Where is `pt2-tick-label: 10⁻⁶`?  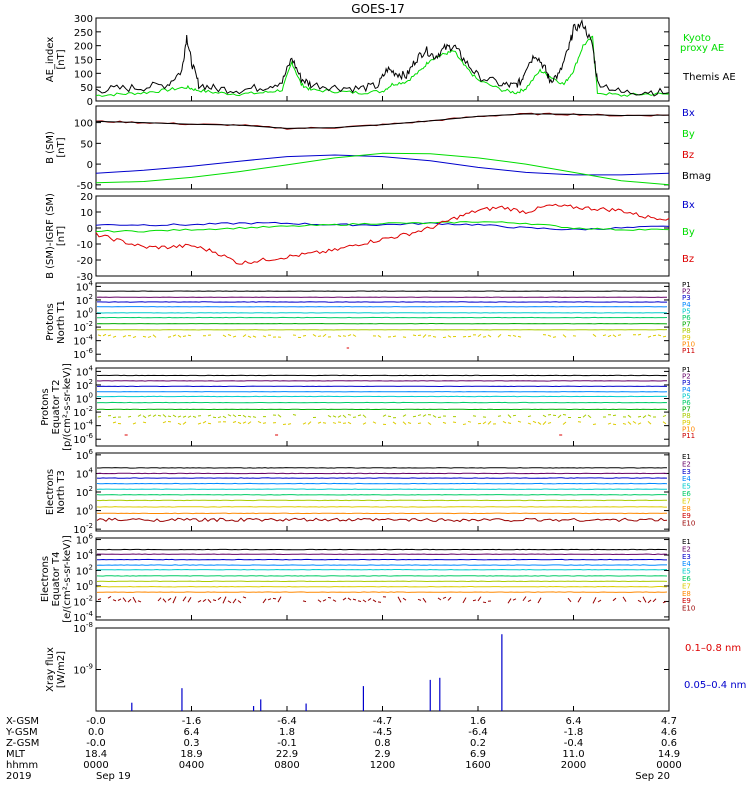
pt2-tick-label: 10⁻⁶ is located at coordinates (83, 439).